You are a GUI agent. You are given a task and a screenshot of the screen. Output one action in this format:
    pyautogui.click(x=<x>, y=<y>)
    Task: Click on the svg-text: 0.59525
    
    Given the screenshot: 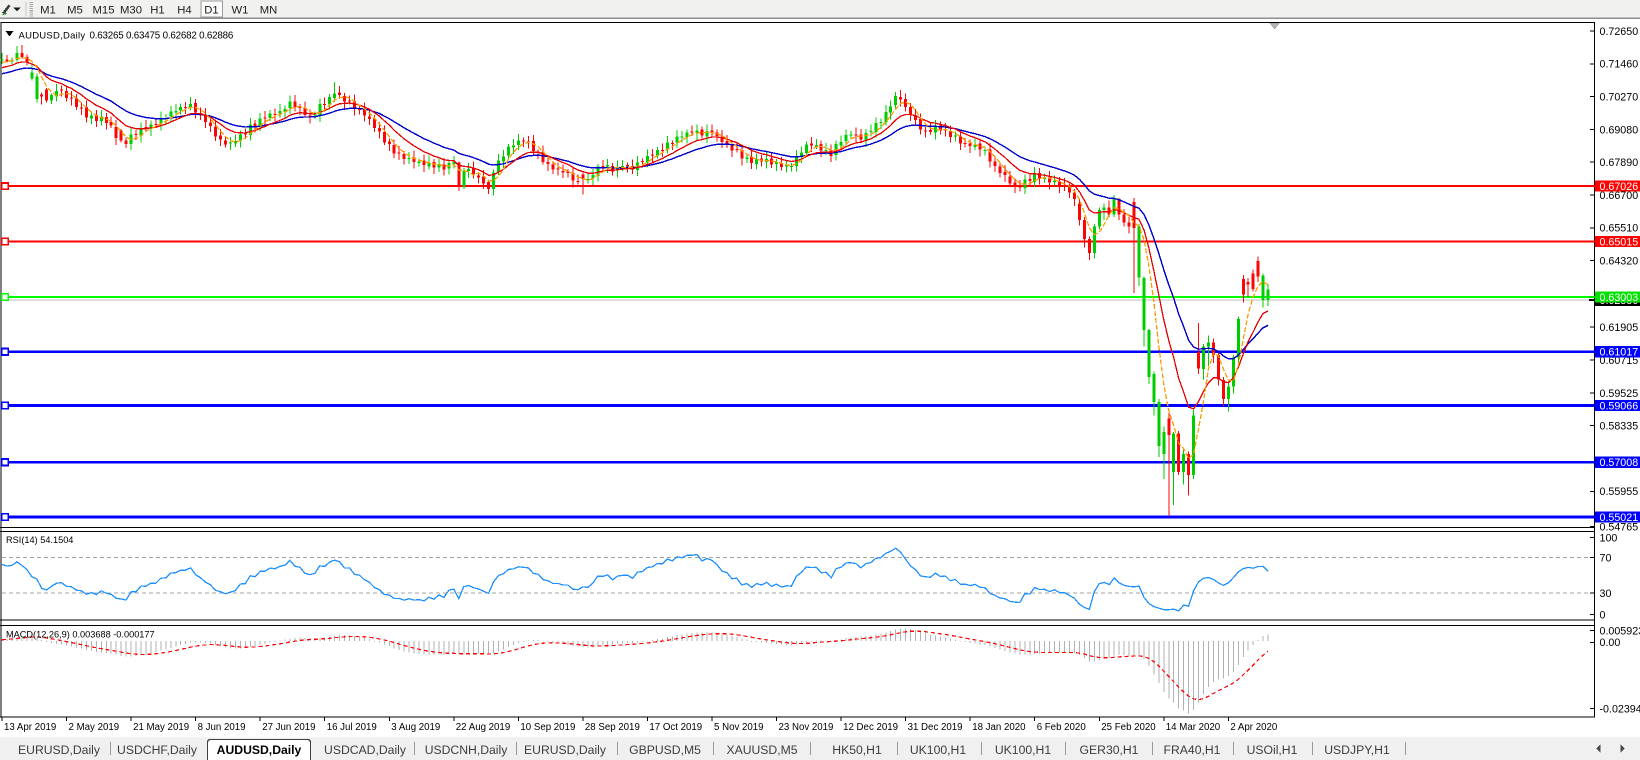 What is the action you would take?
    pyautogui.click(x=1619, y=394)
    